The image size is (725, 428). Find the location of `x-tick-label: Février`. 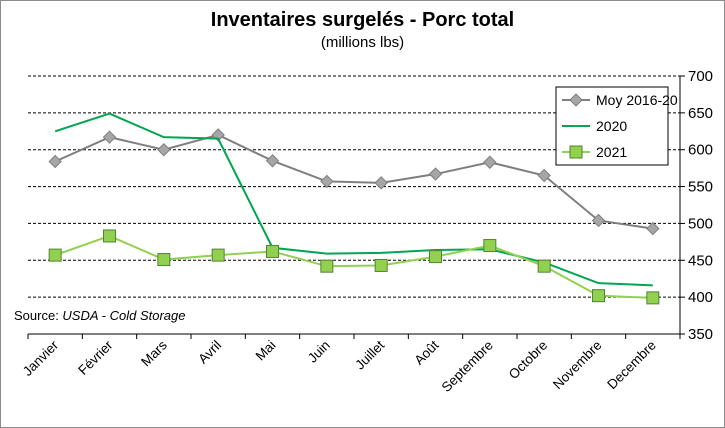

x-tick-label: Février is located at coordinates (95, 357).